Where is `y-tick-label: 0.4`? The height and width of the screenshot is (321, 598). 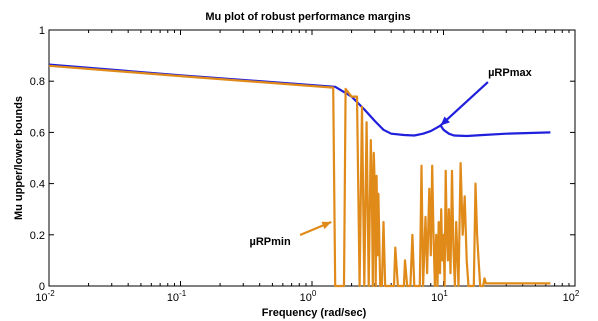
y-tick-label: 0.4 is located at coordinates (37, 185).